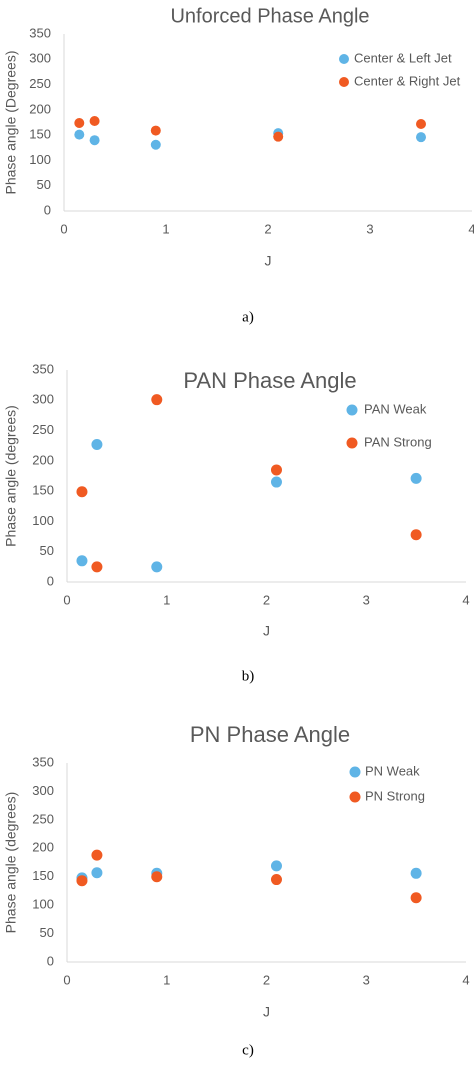 This screenshot has height=1070, width=474. I want to click on legend-label: Center & Right Jet, so click(407, 80).